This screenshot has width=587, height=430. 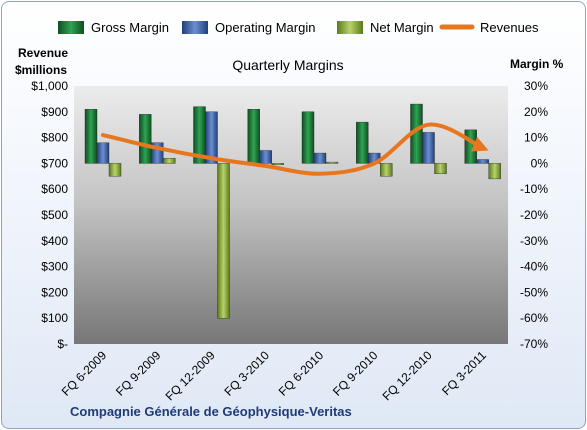 What do you see at coordinates (534, 344) in the screenshot?
I see `right-tick-label: -70%` at bounding box center [534, 344].